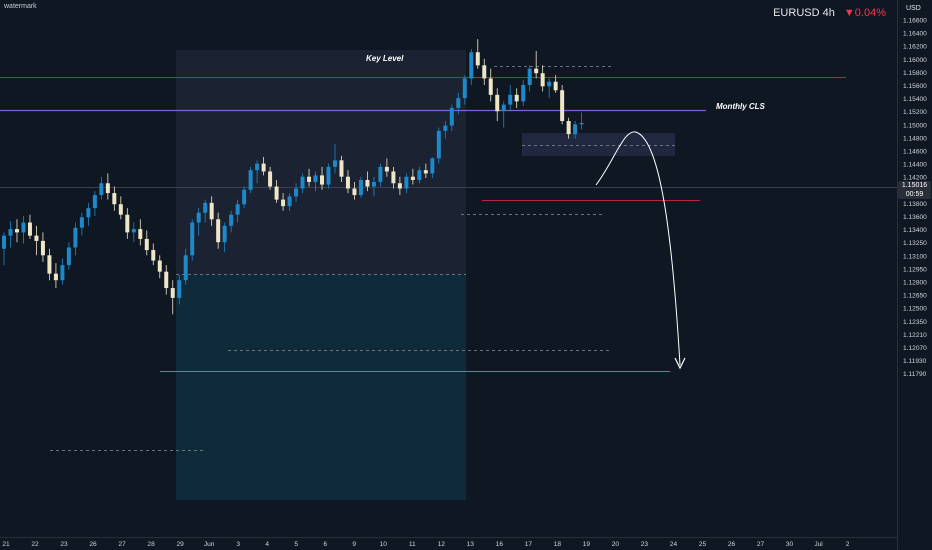 This screenshot has width=932, height=550. Describe the element at coordinates (354, 544) in the screenshot. I see `x-tick-label: 9` at that location.